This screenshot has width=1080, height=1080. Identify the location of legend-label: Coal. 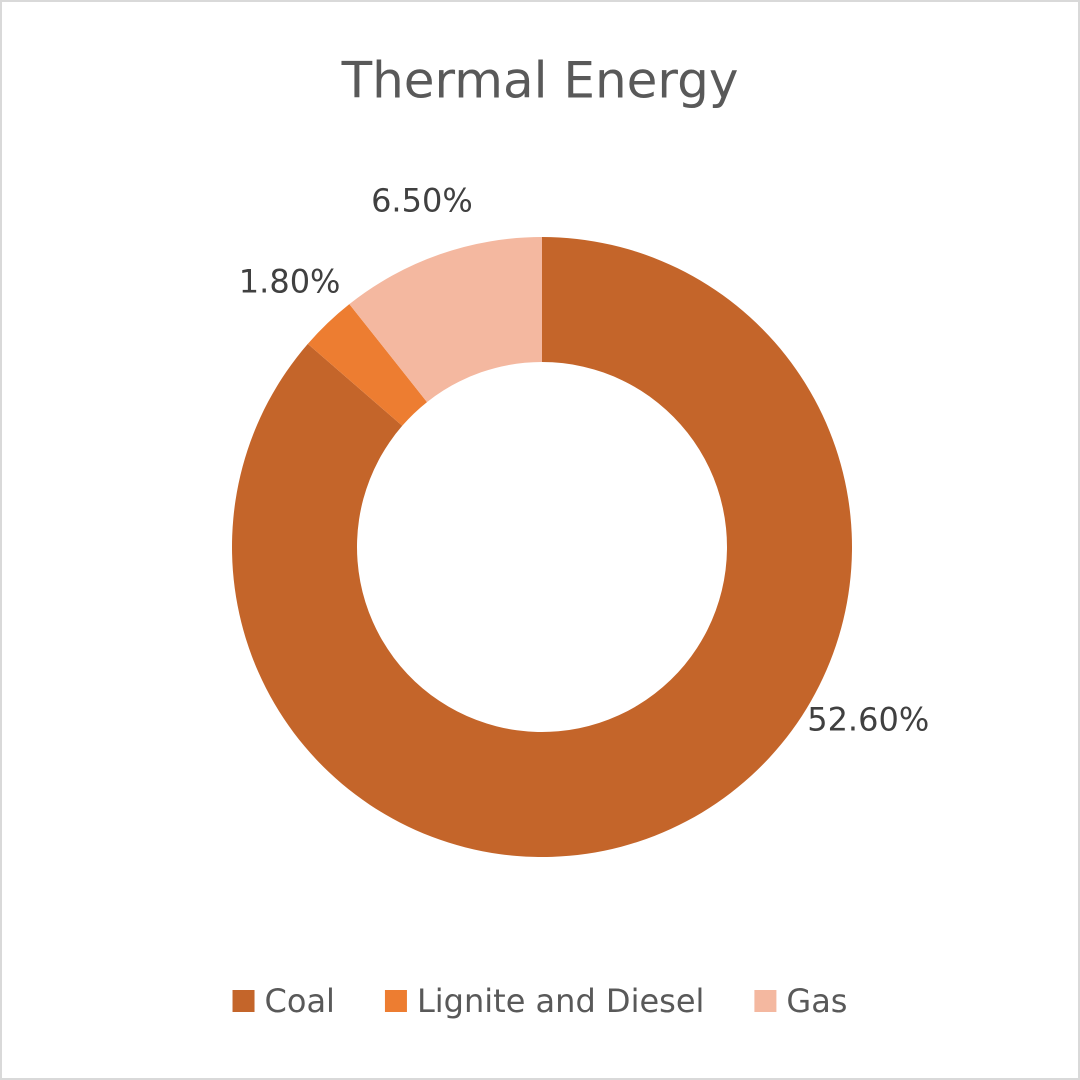
(300, 1001).